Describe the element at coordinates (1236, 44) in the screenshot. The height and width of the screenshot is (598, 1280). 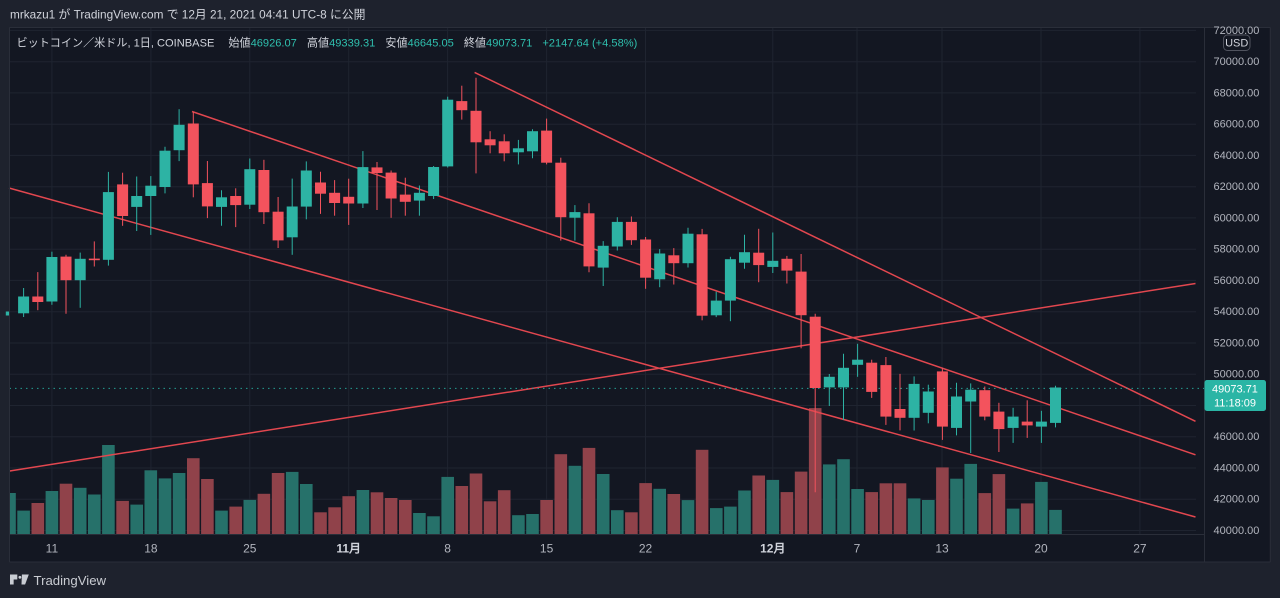
I see `svg-text: USD` at that location.